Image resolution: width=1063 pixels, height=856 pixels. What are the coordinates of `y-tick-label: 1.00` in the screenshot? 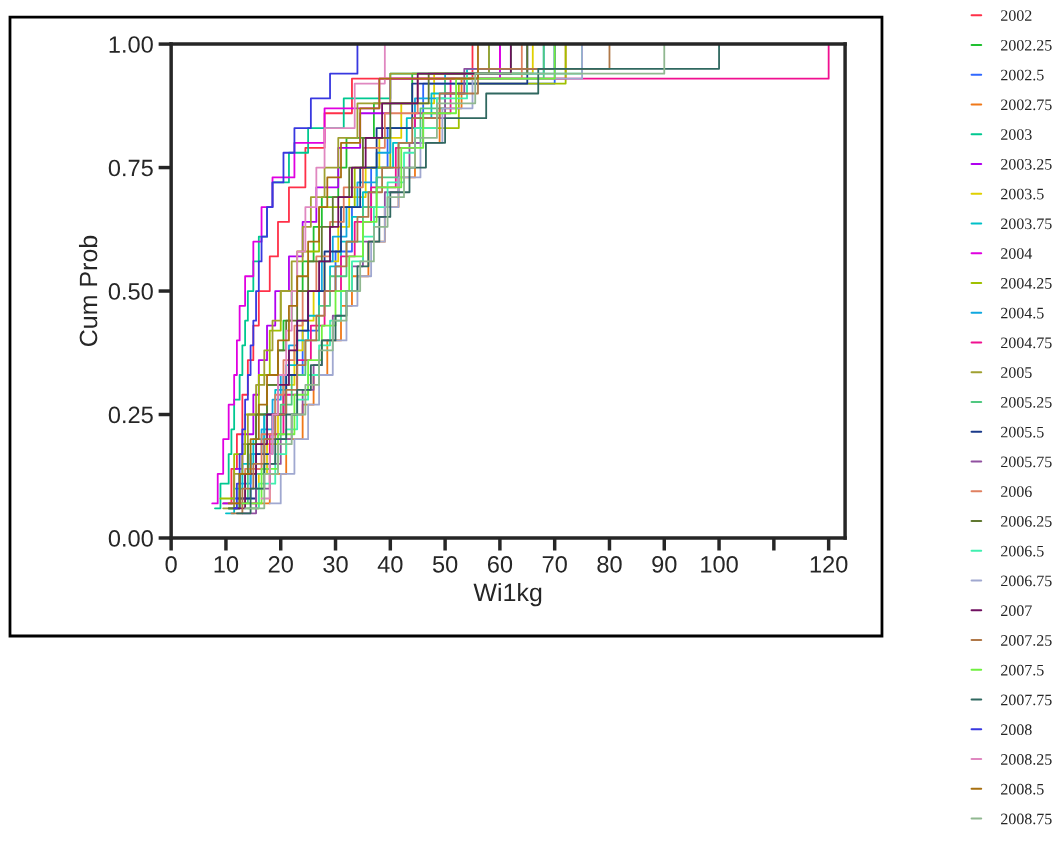 It's located at (131, 44).